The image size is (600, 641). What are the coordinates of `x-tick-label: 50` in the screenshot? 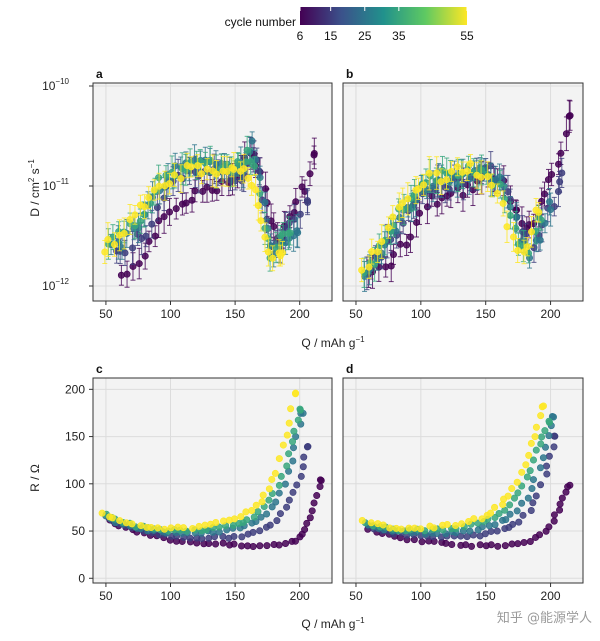 It's located at (106, 314).